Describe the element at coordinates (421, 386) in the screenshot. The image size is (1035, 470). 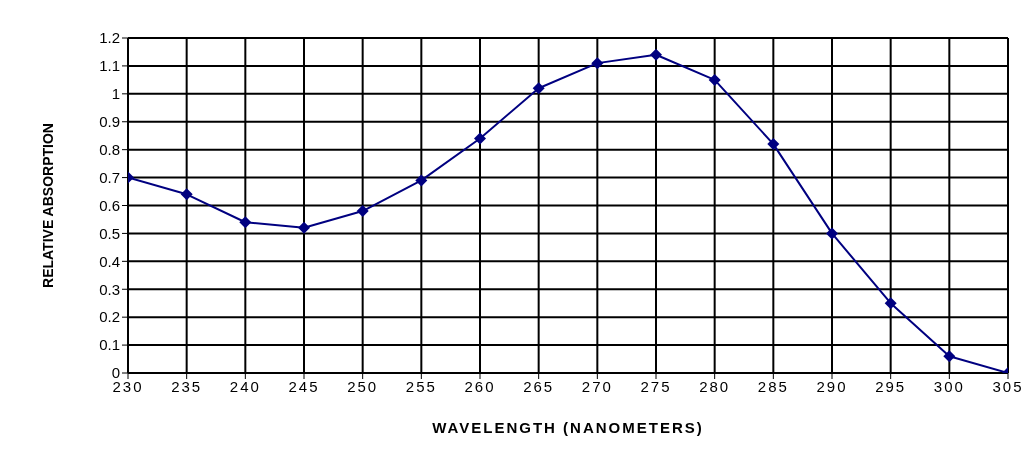
I see `x-tick-label: 255` at that location.